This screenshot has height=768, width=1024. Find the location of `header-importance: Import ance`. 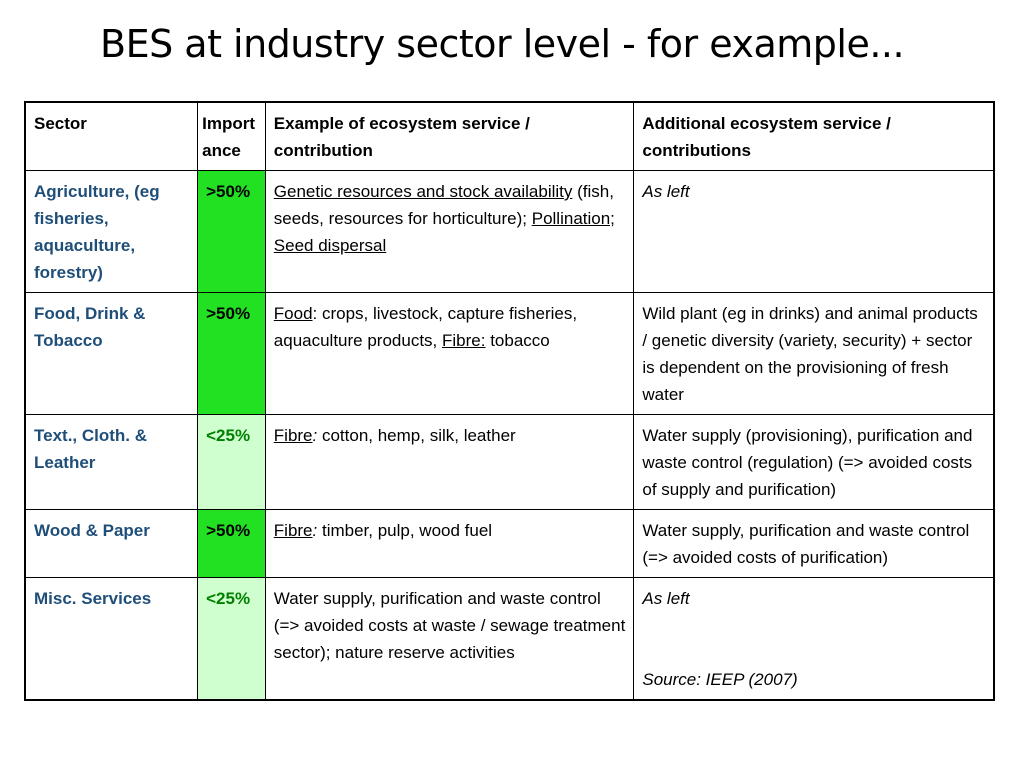

header-importance: Import ance is located at coordinates (231, 136).